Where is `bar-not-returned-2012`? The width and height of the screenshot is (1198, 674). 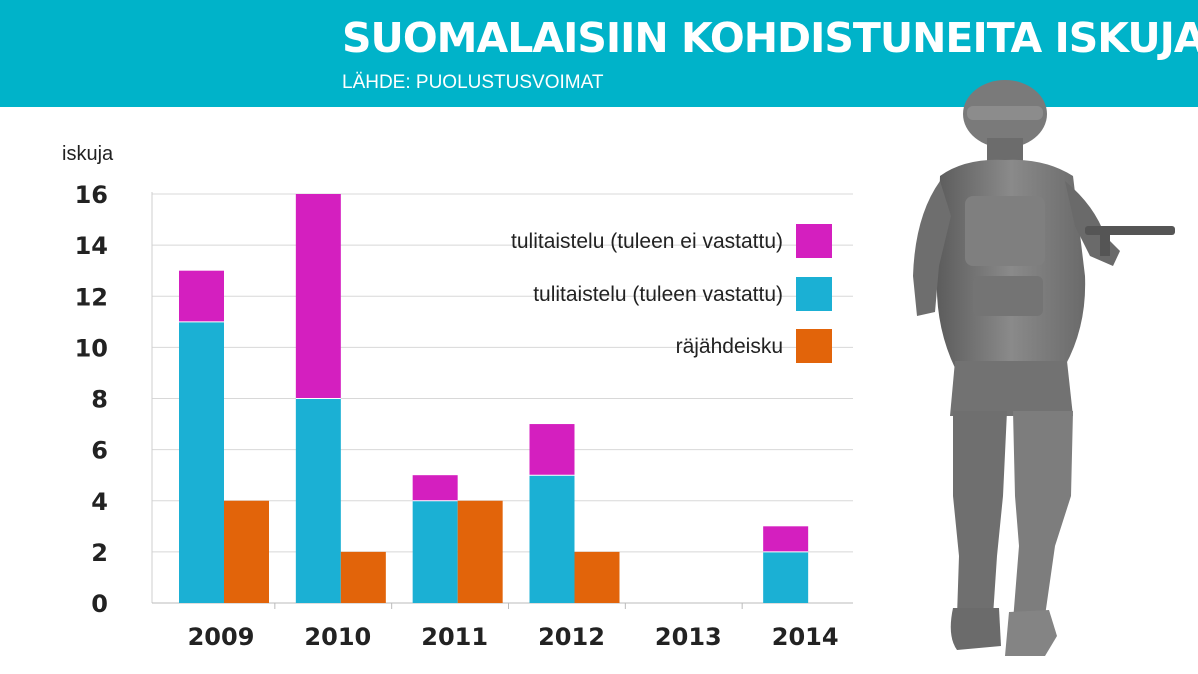 bar-not-returned-2012 is located at coordinates (552, 450).